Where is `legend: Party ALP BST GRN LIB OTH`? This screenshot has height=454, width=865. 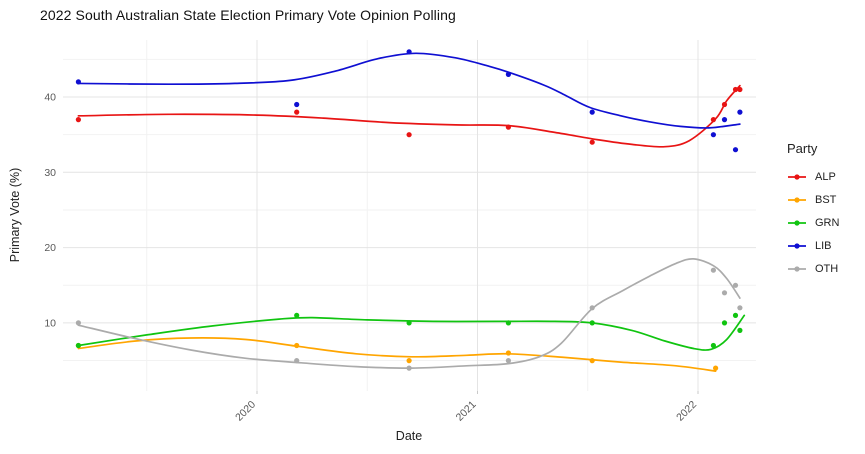
legend: Party ALP BST GRN LIB OTH is located at coordinates (813, 210).